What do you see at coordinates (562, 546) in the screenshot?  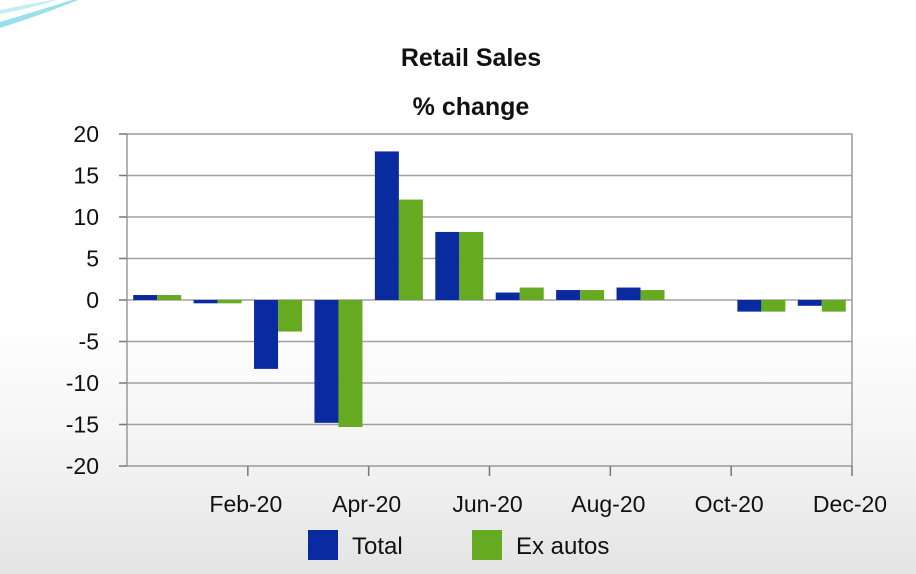 I see `legend-label-ex-autos: Ex autos` at bounding box center [562, 546].